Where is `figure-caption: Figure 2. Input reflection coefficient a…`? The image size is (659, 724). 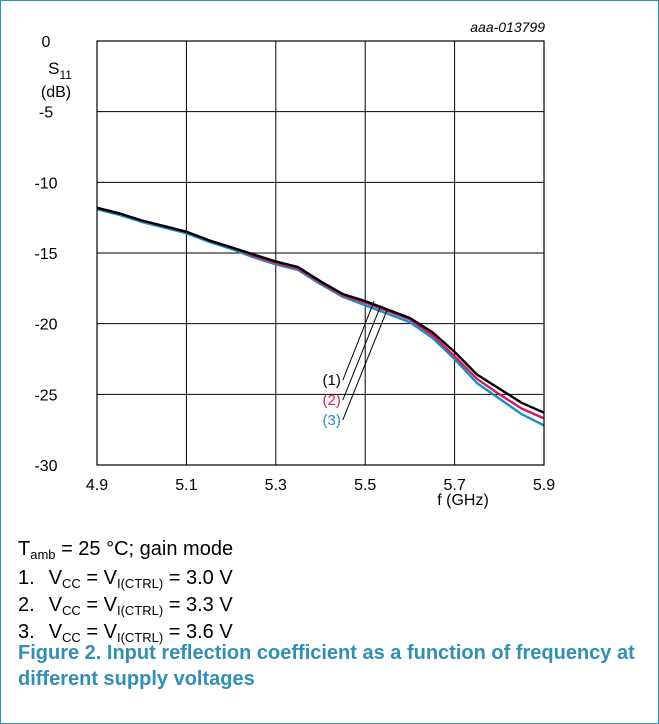
figure-caption: Figure 2. Input reflection coefficient a… is located at coordinates (326, 666).